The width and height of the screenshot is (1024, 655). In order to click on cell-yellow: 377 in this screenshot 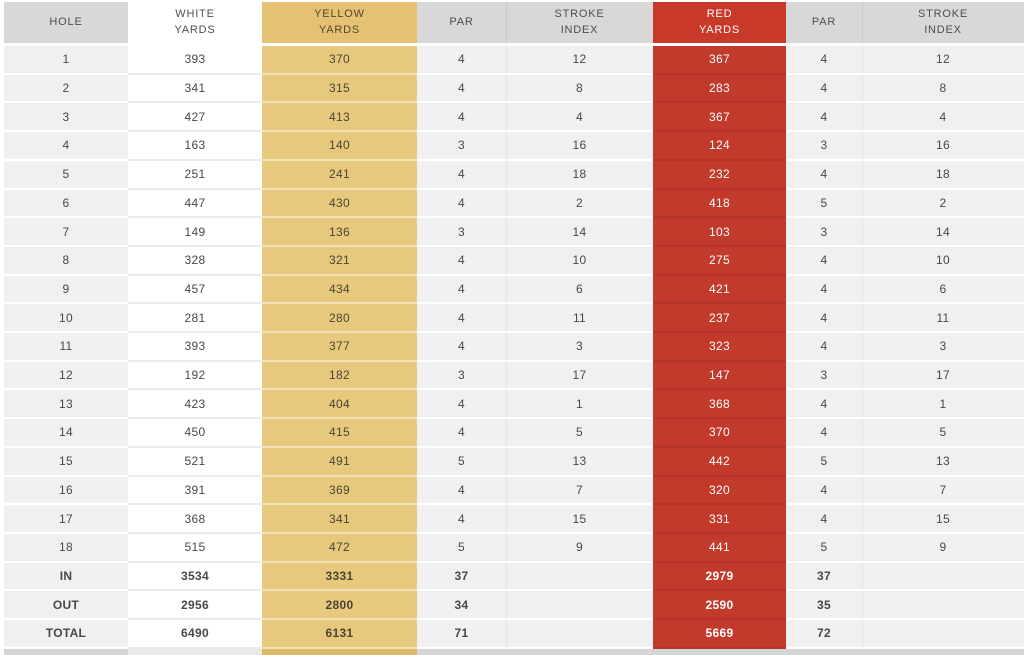, I will do `click(339, 347)`.